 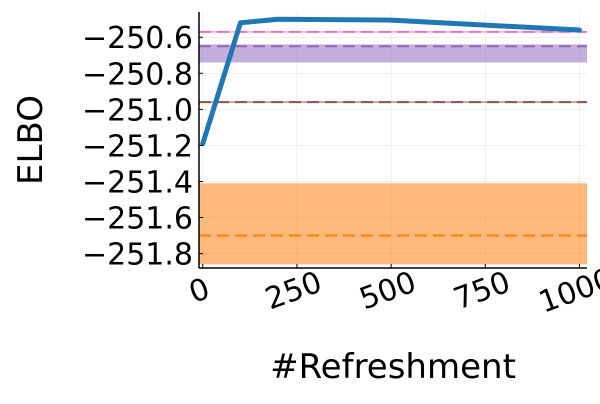 I want to click on x-tick-label: 500, so click(x=388, y=291).